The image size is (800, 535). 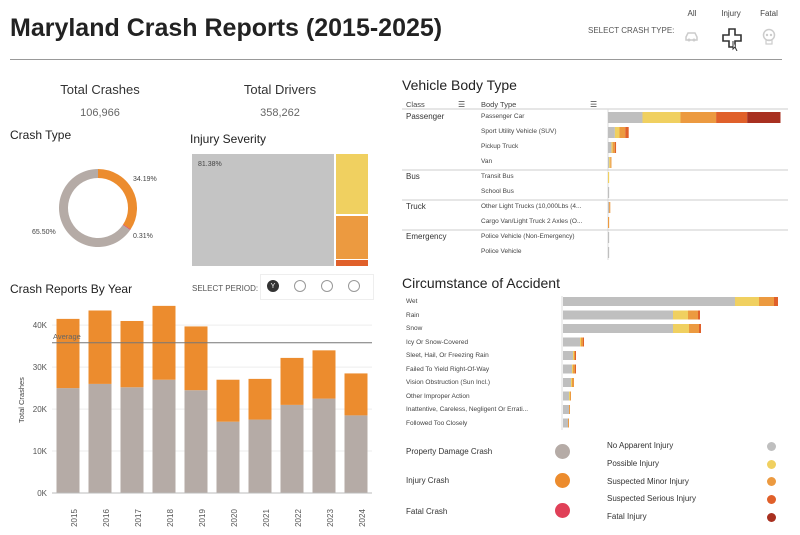 What do you see at coordinates (196, 441) in the screenshot?
I see `year-bar-property-2019` at bounding box center [196, 441].